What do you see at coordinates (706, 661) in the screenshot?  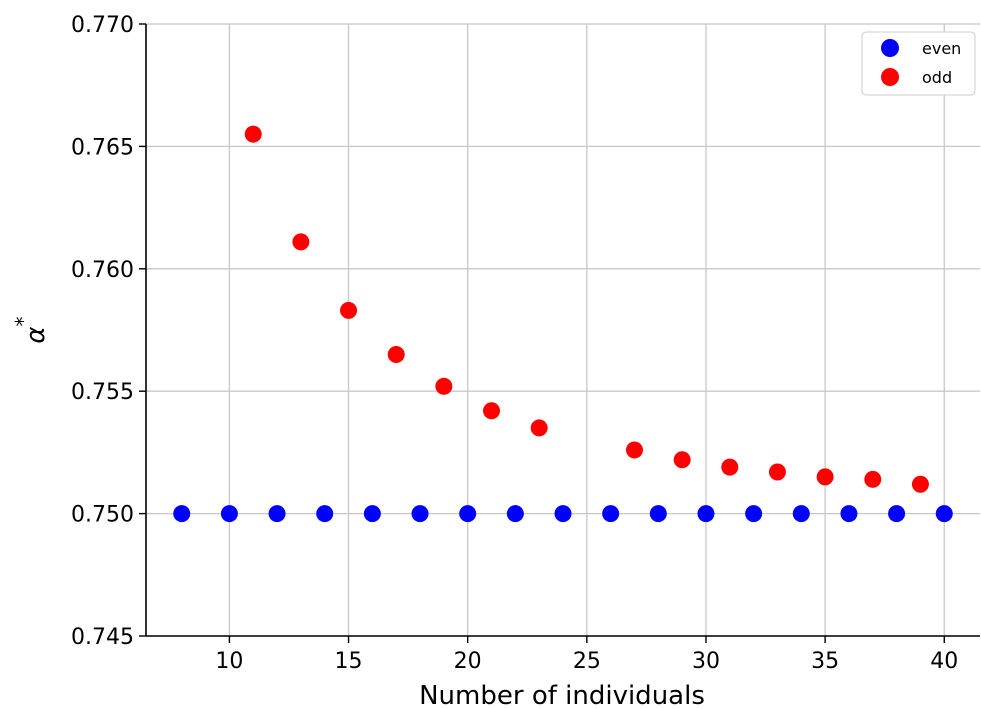 I see `x-tick-label: 30` at bounding box center [706, 661].